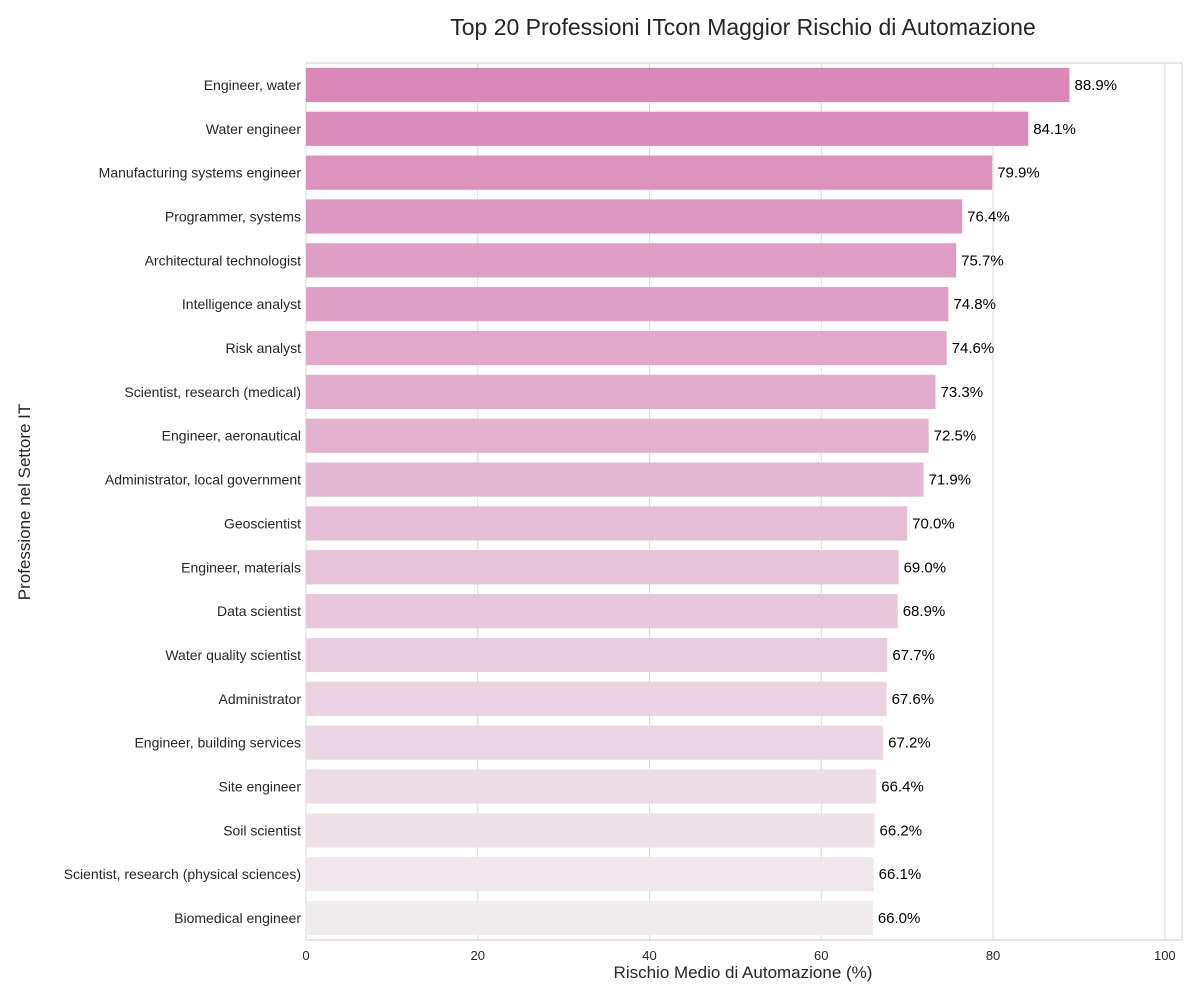 Image resolution: width=1200 pixels, height=1000 pixels. I want to click on category-label: Site engineer, so click(259, 787).